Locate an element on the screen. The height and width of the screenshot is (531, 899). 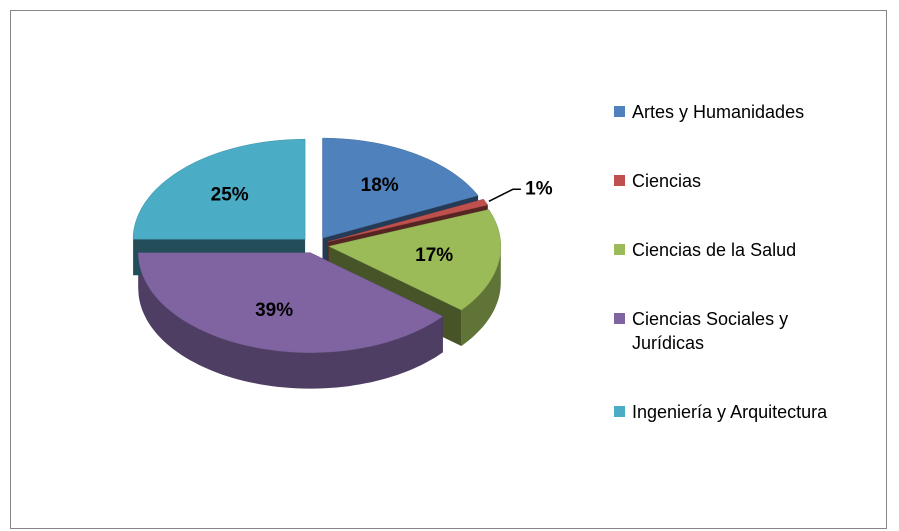
data-label: 25% is located at coordinates (230, 194).